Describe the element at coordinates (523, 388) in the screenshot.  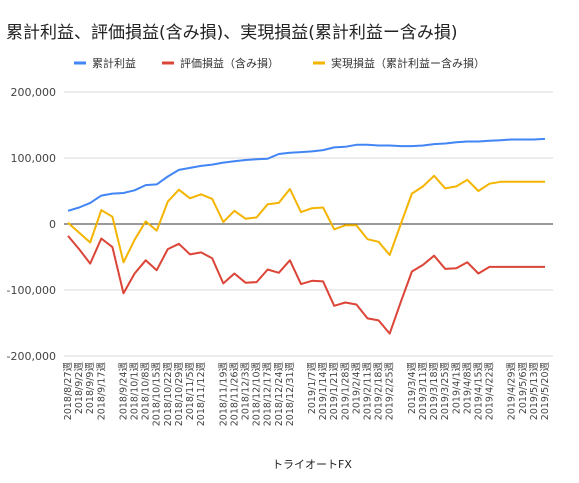
I see `x-tick-label: 2019/5/6週` at that location.